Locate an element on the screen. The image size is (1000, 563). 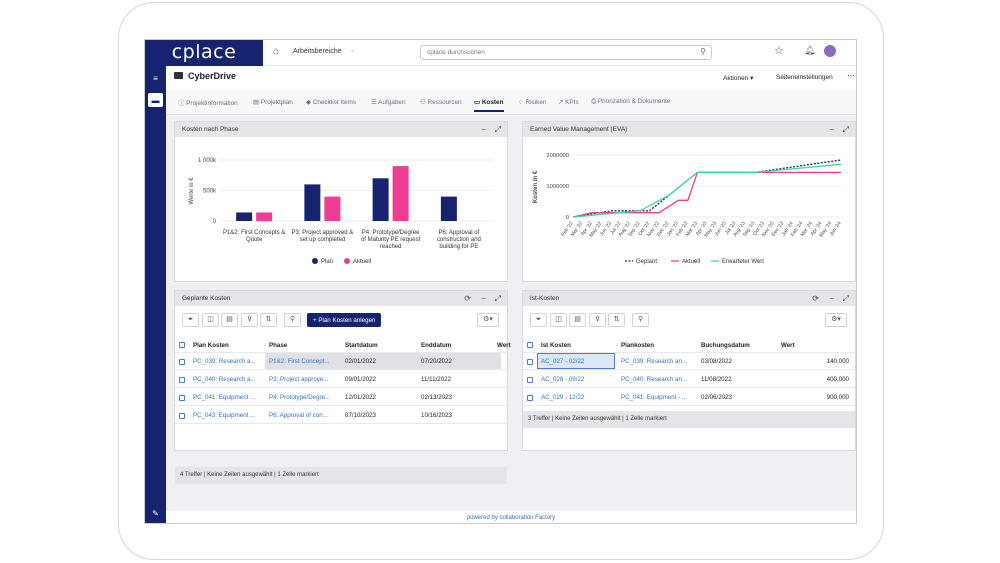
tab-kpis: ↗ KPIs is located at coordinates (568, 102).